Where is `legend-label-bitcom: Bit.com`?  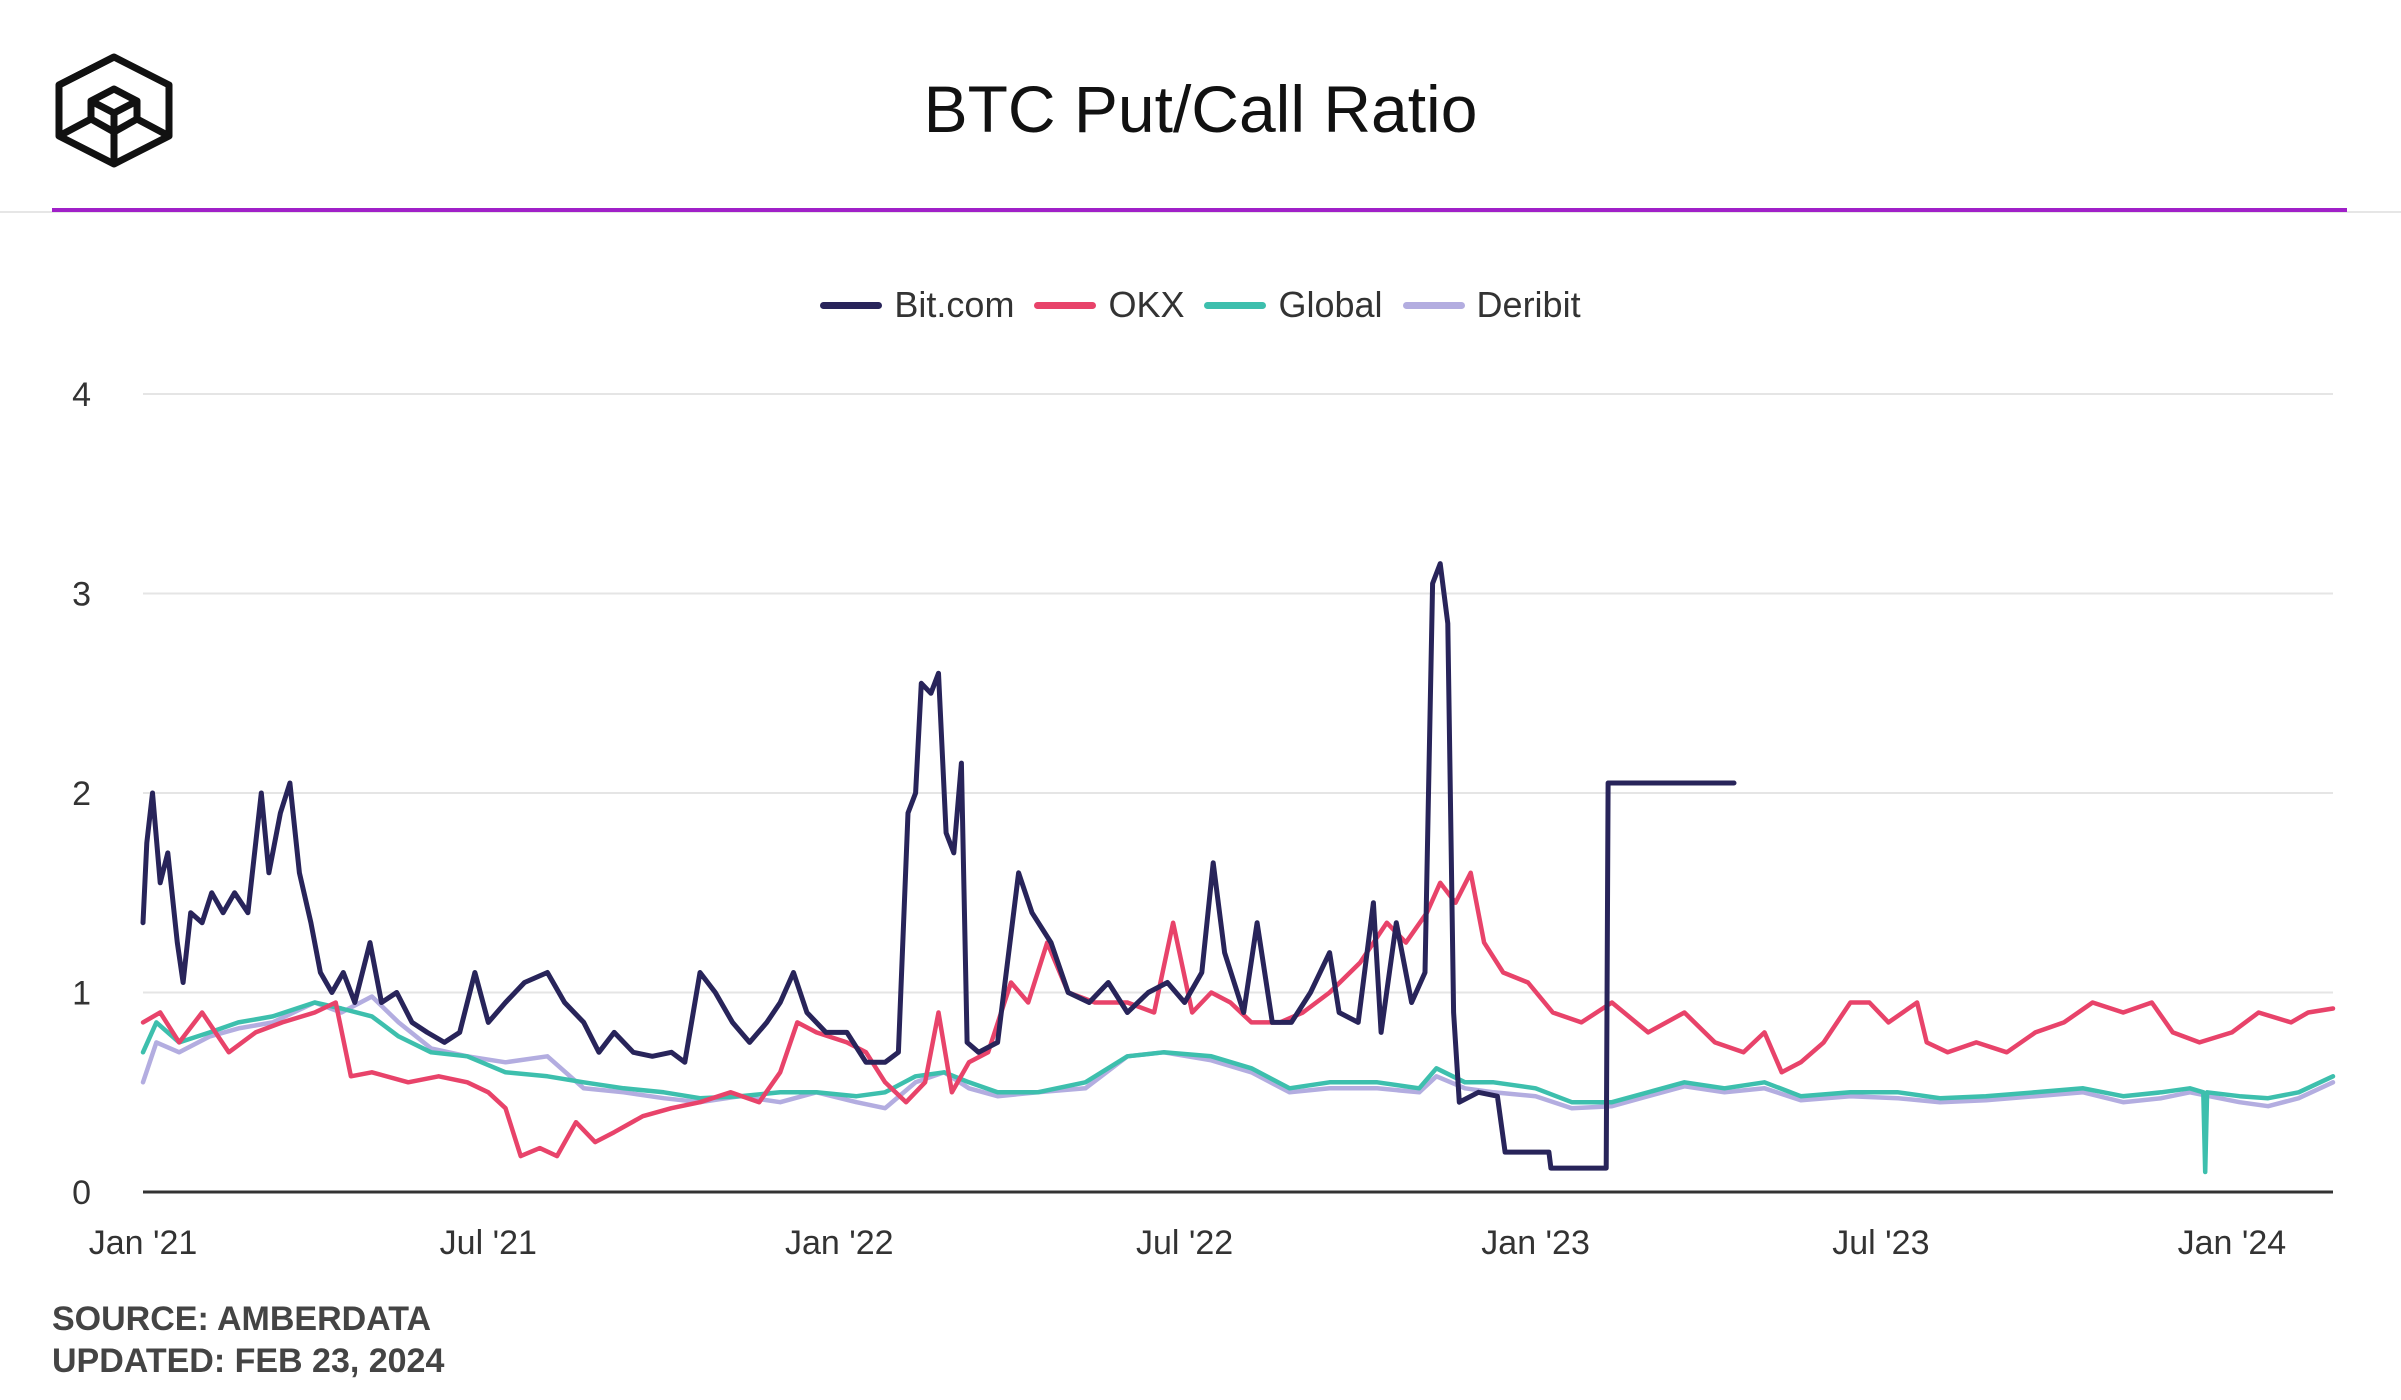
legend-label-bitcom: Bit.com is located at coordinates (954, 304).